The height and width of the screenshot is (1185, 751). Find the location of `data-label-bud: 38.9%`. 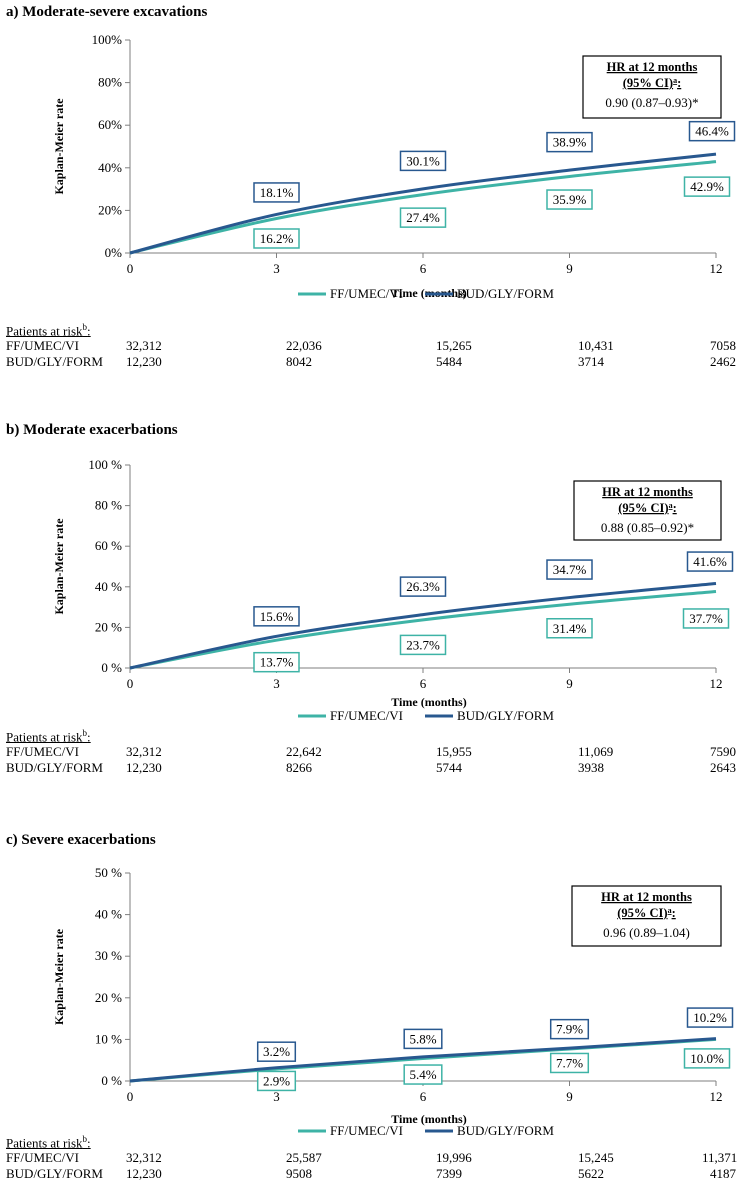

data-label-bud: 38.9% is located at coordinates (570, 142).